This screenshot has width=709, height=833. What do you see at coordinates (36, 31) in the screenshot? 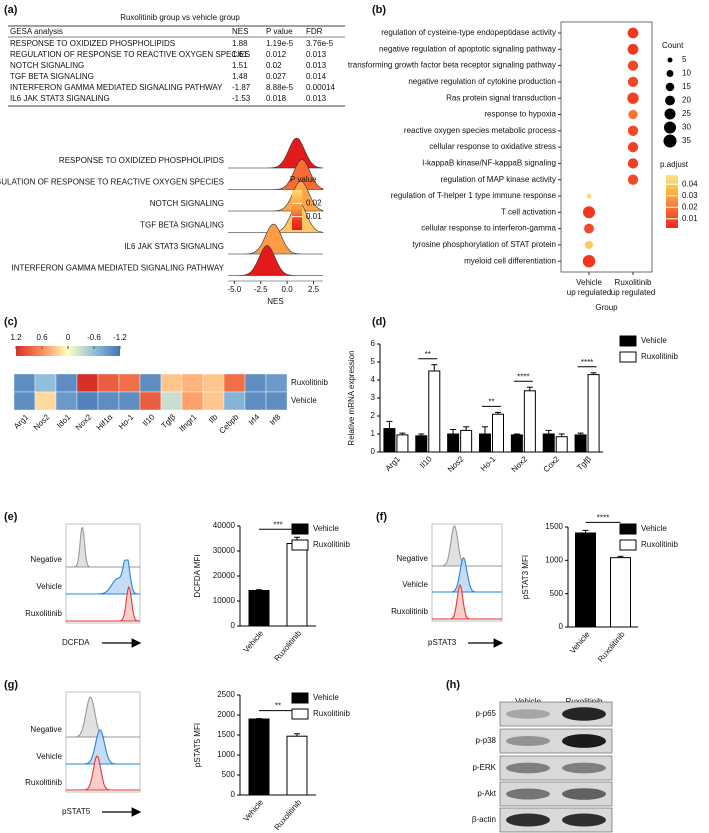
I see `table-header: GESA analysis` at bounding box center [36, 31].